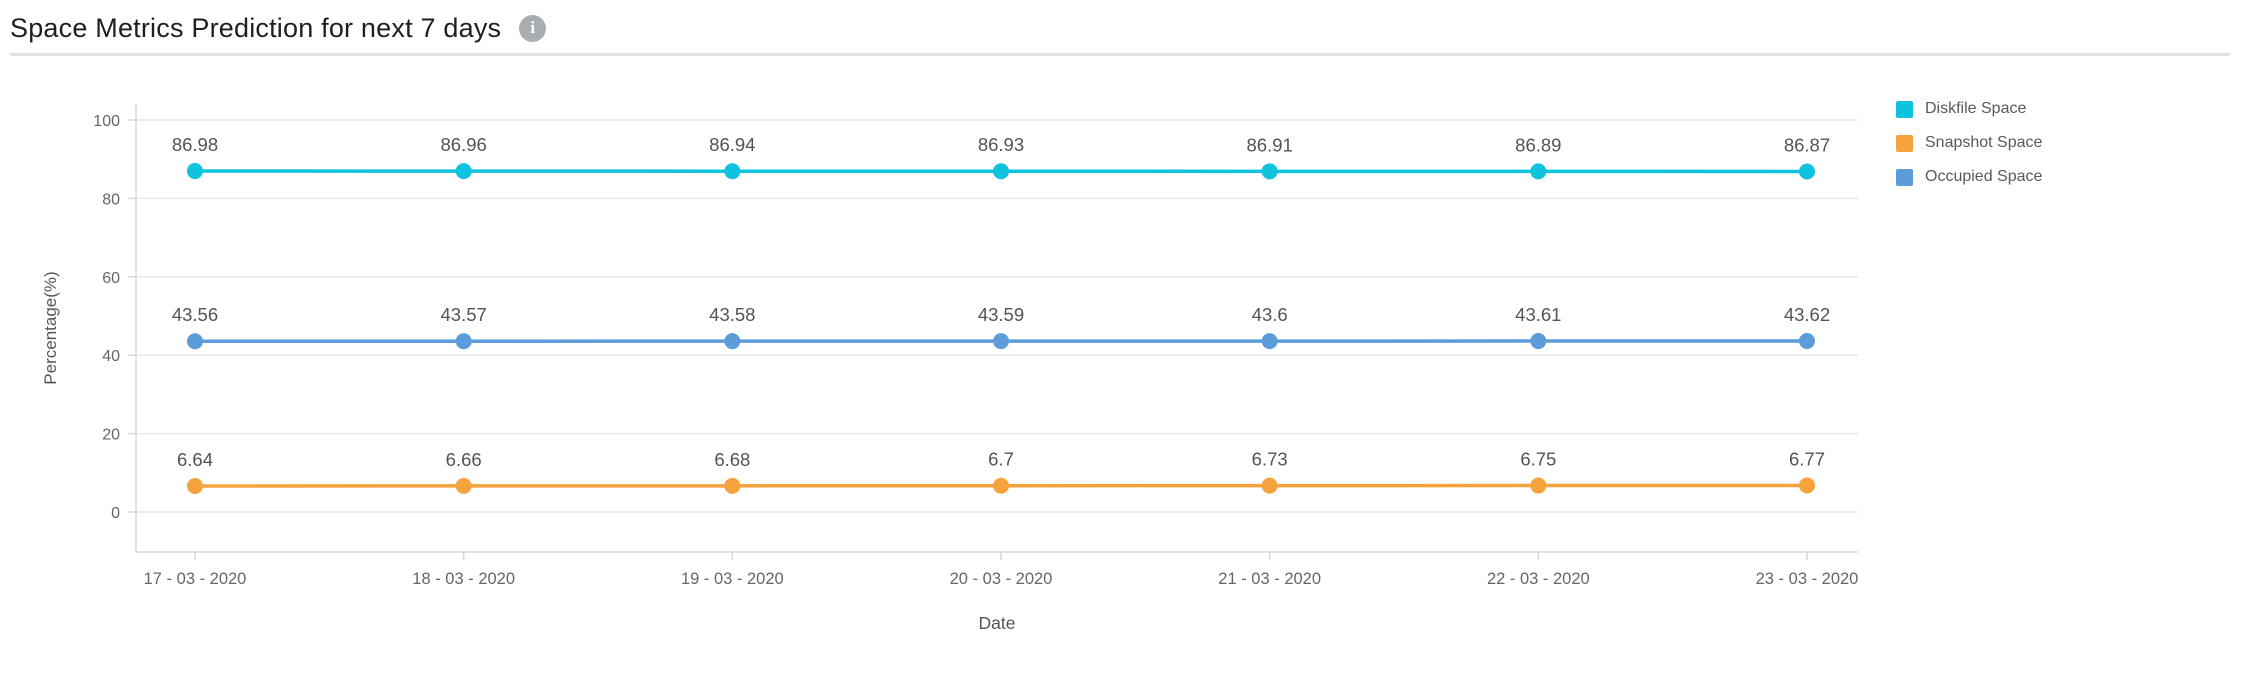  I want to click on page-title: Space Metrics Prediction for next 7 days, so click(256, 27).